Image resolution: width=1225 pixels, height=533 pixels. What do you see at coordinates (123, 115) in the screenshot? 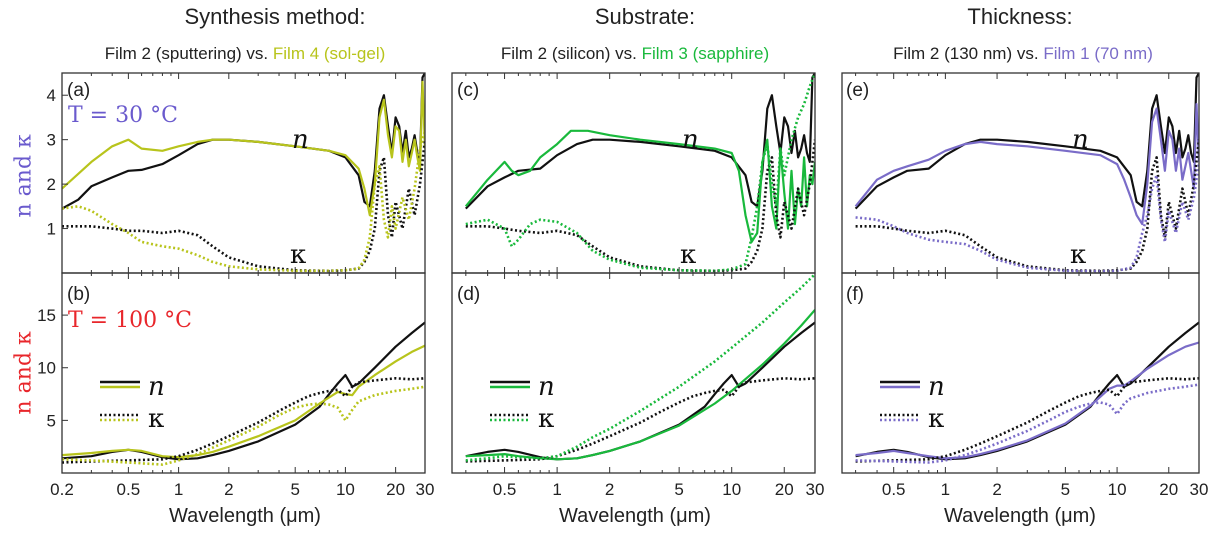
I see `temperature-label-top: T = 30 °C` at bounding box center [123, 115].